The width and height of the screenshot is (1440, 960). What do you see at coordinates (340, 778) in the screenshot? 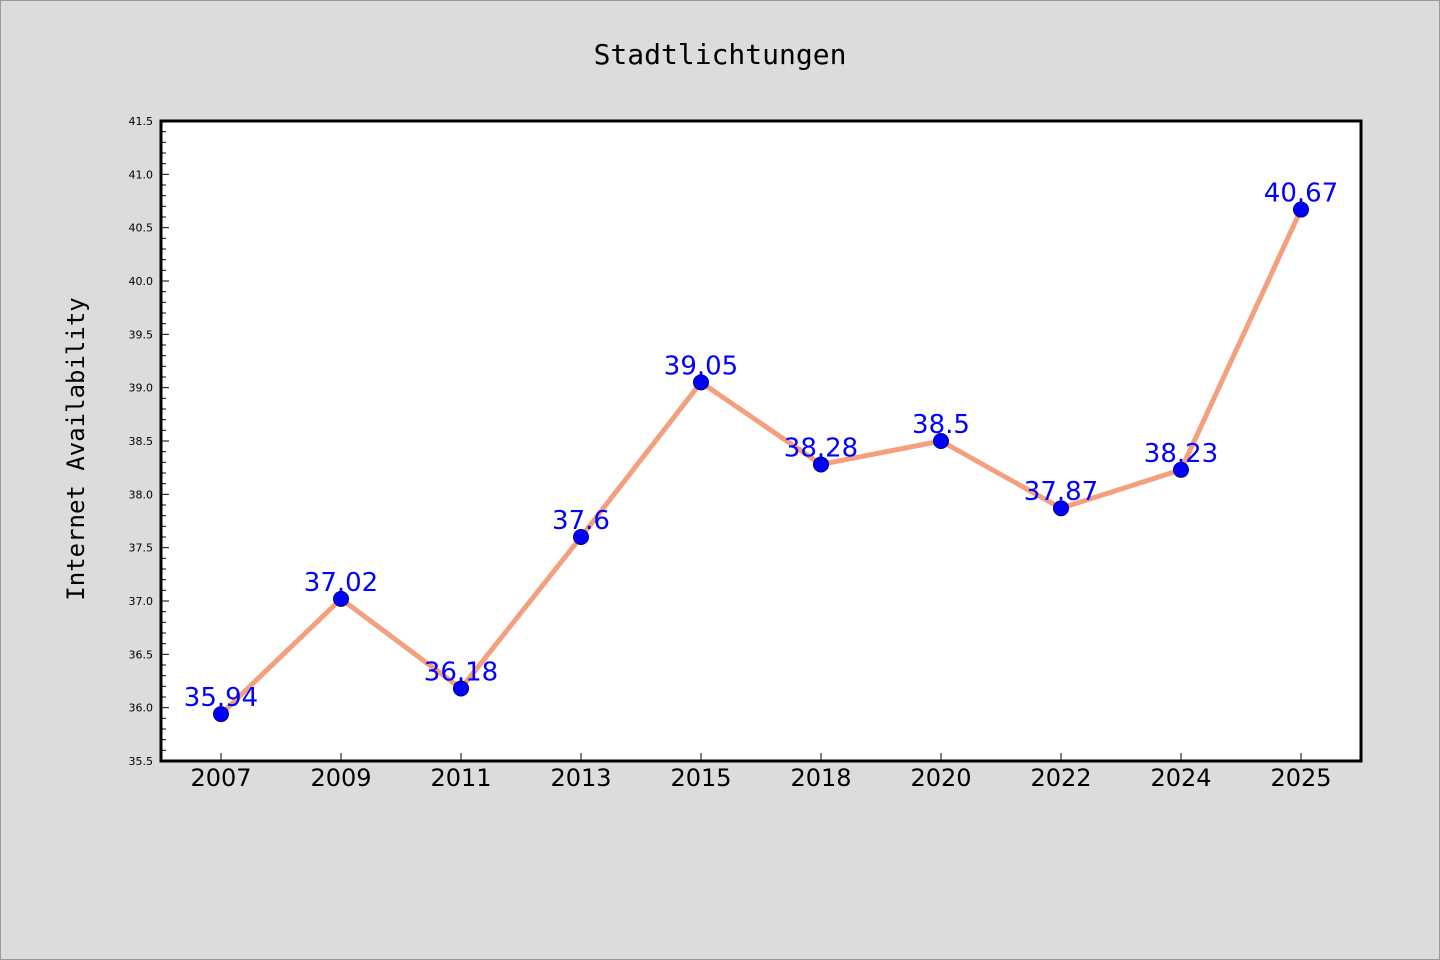
I see `x-tick-label: 2009` at bounding box center [340, 778].